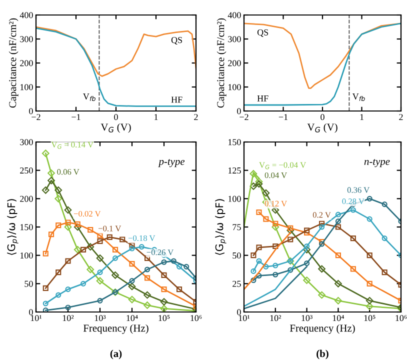 The height and width of the screenshot is (364, 407). Describe the element at coordinates (171, 163) in the screenshot. I see `annotation: p-type` at that location.